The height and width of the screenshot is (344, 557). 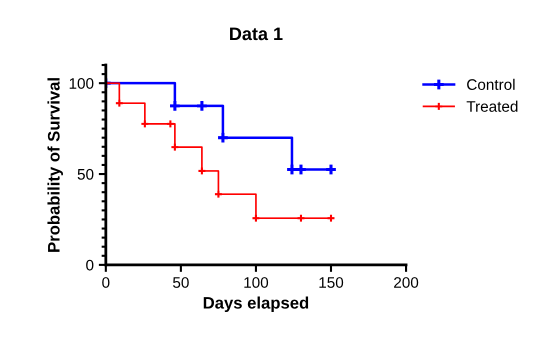 What do you see at coordinates (256, 282) in the screenshot?
I see `x-tick-label: 100` at bounding box center [256, 282].